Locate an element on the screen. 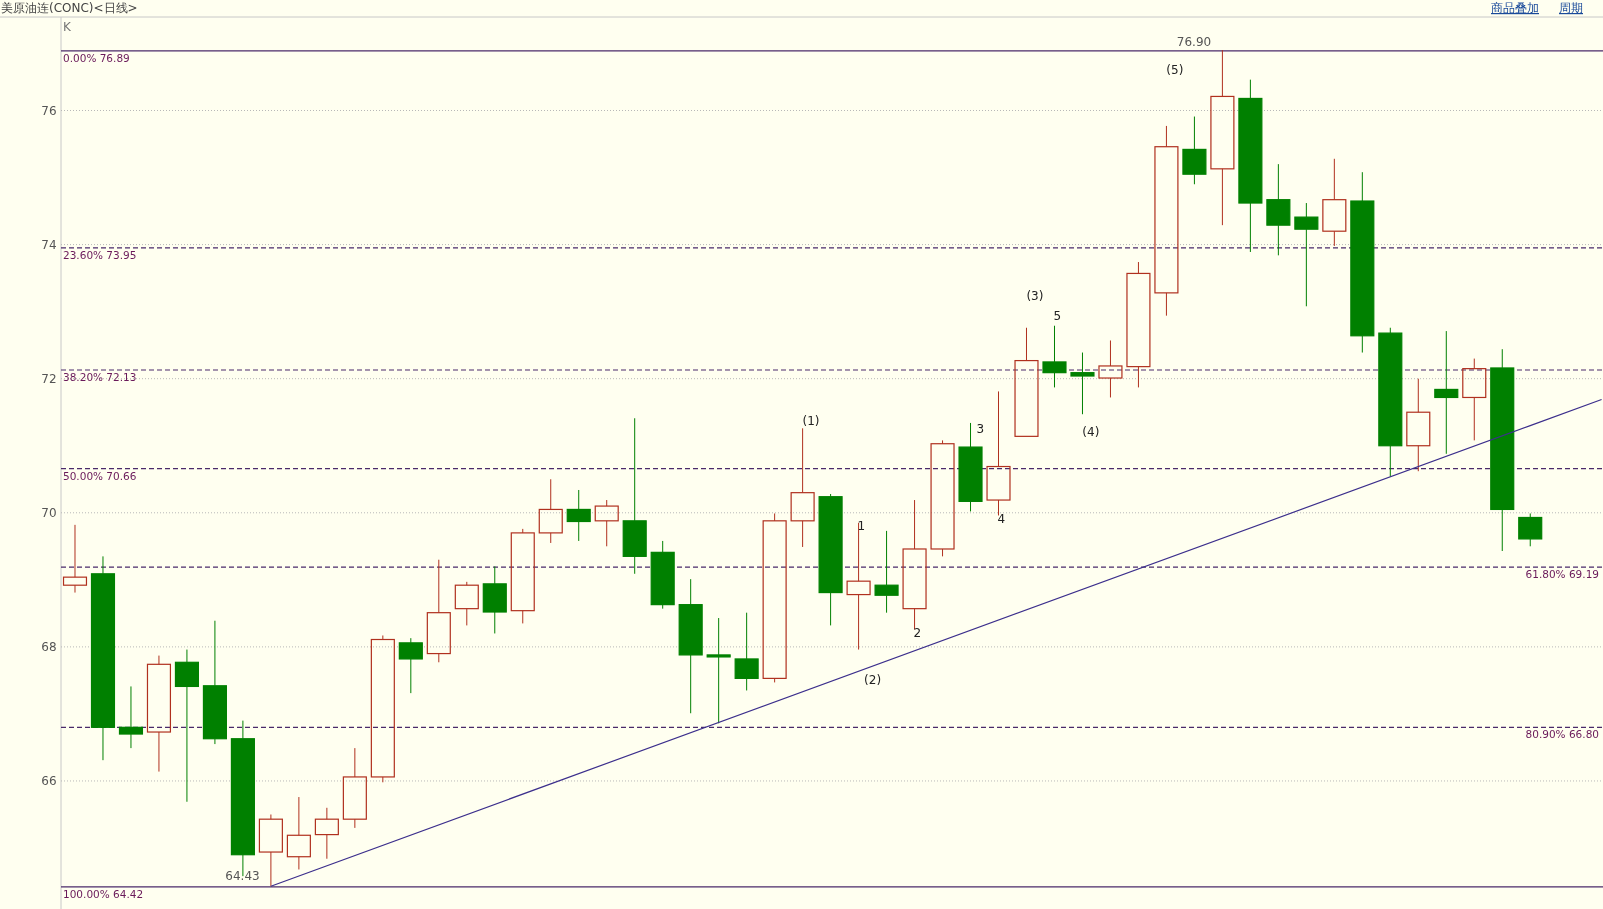  y-tick-label: 70 is located at coordinates (49, 512).